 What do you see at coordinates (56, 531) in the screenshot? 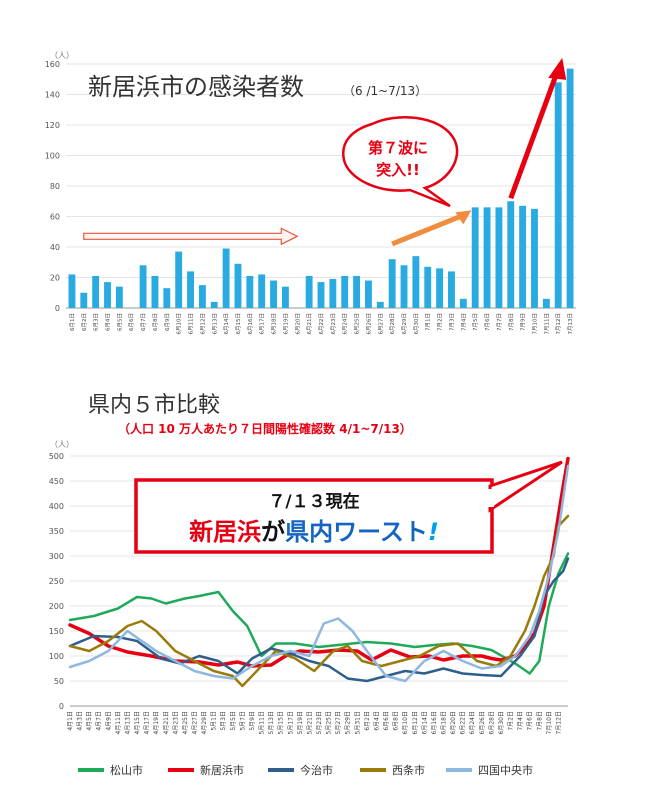
I see `line-y-tick-label: 350` at bounding box center [56, 531].